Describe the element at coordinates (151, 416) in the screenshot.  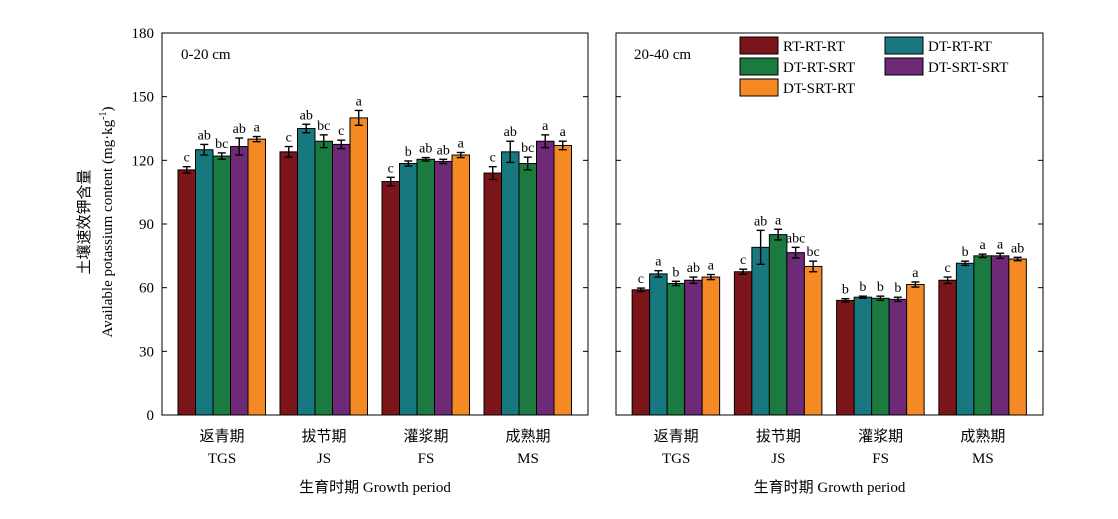
I see `y-tick-label: 0` at that location.